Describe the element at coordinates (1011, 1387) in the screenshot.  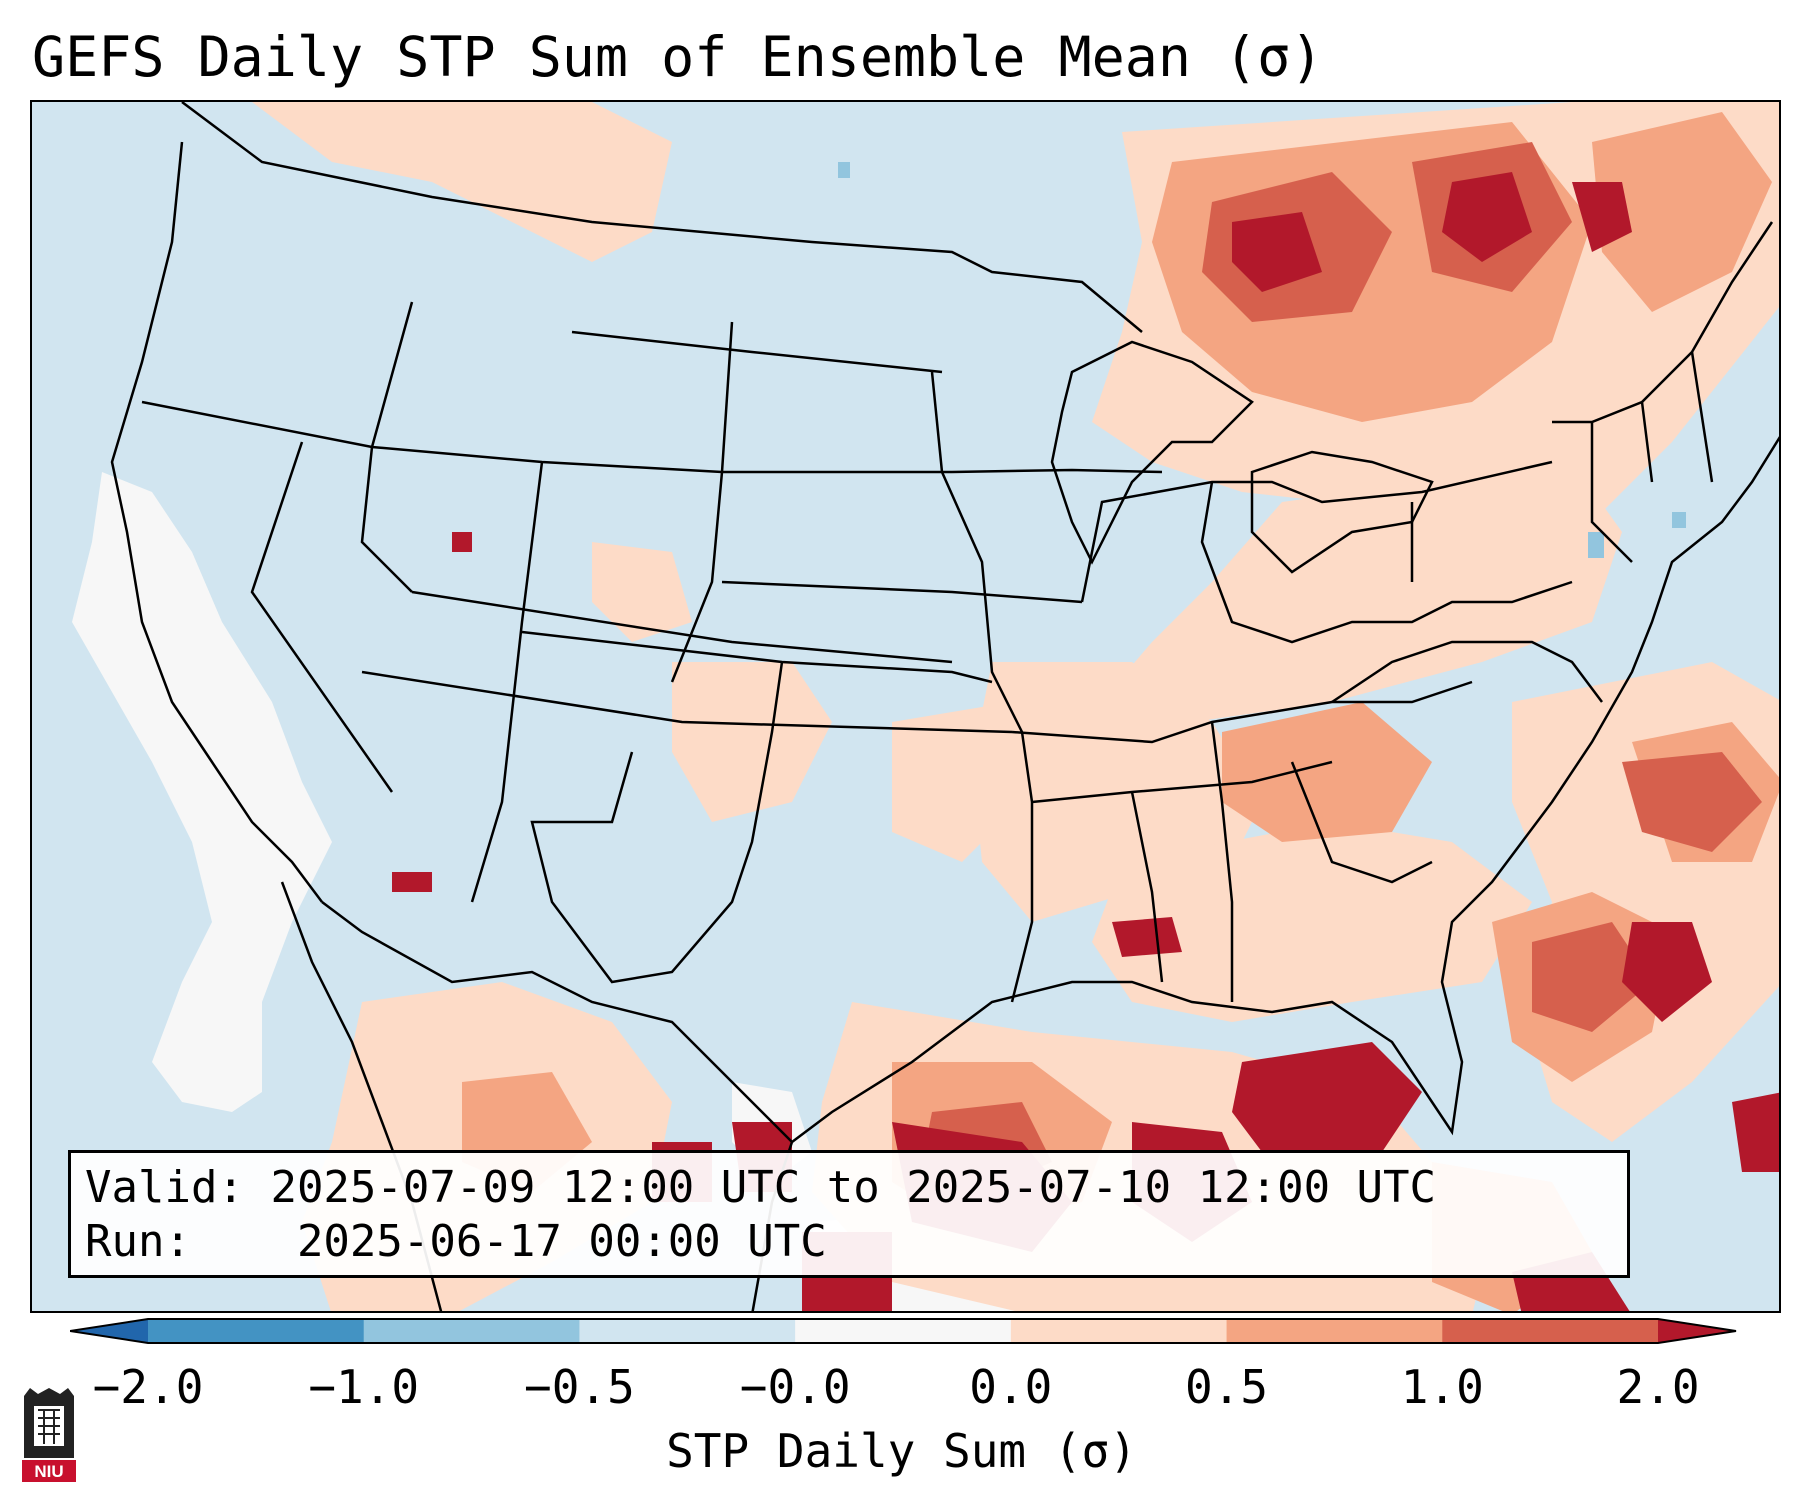
I see `colorbar-tick-label: 0.0` at that location.